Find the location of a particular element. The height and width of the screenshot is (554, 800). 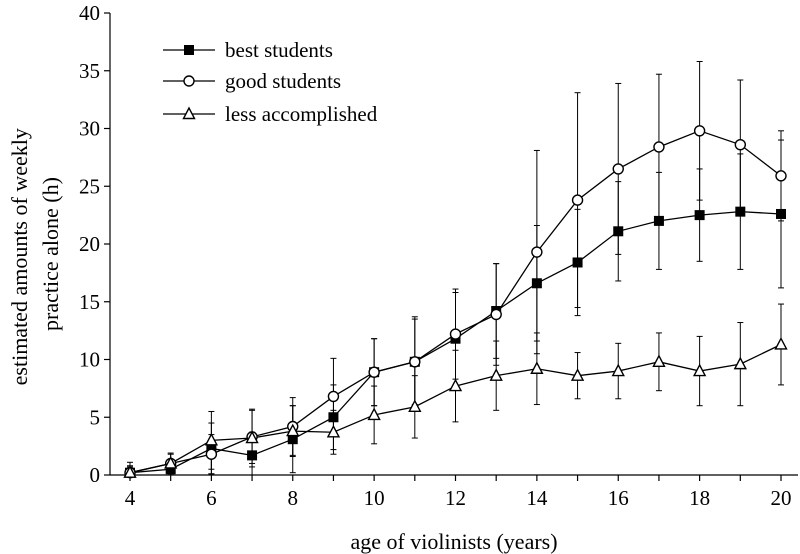

y-tick-label: 30 is located at coordinates (89, 129).